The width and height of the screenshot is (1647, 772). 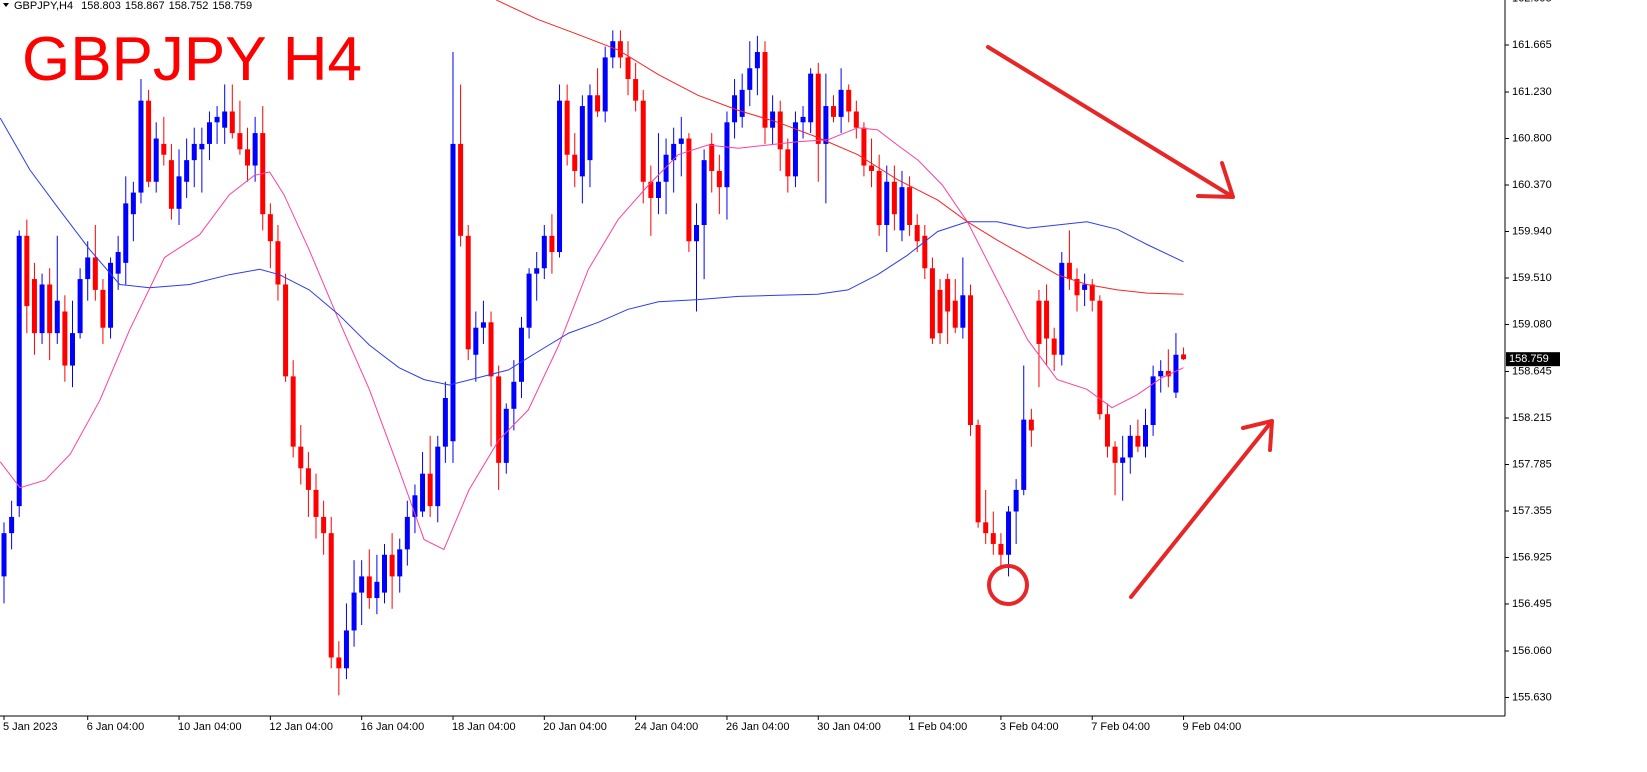 I want to click on x-tick-label: 5 Jan 2023, so click(x=30, y=727).